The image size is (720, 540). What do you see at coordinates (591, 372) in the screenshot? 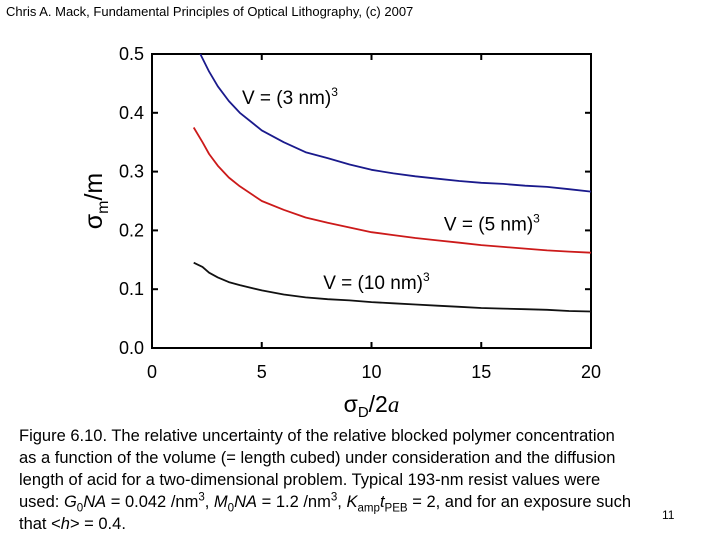
I see `x-tick-label: 20` at bounding box center [591, 372].